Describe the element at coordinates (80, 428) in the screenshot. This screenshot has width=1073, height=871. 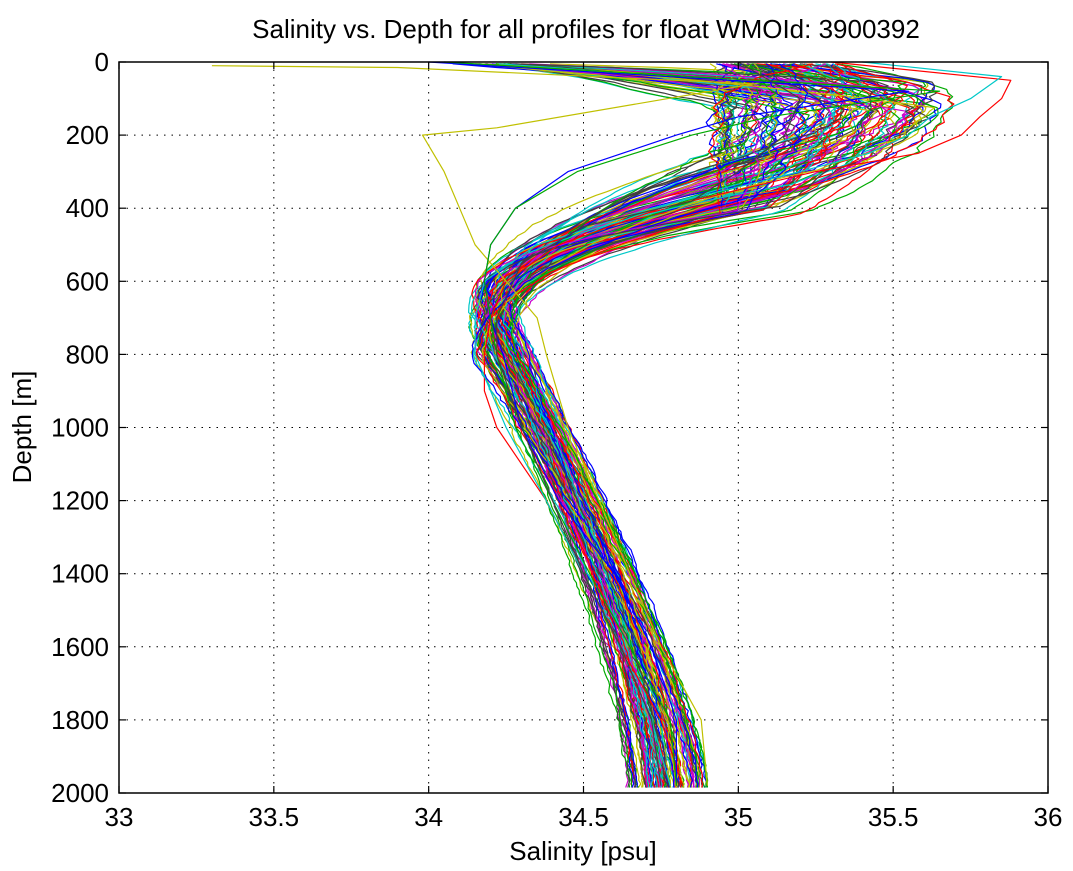
I see `y-tick-label: 1000` at that location.